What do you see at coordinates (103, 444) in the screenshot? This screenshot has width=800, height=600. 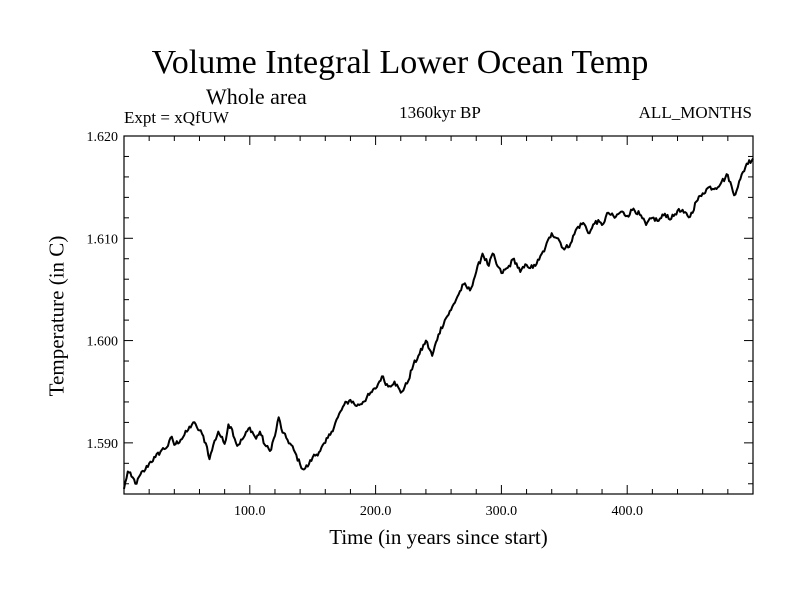 I see `y-tick-label: 1.590` at bounding box center [103, 444].